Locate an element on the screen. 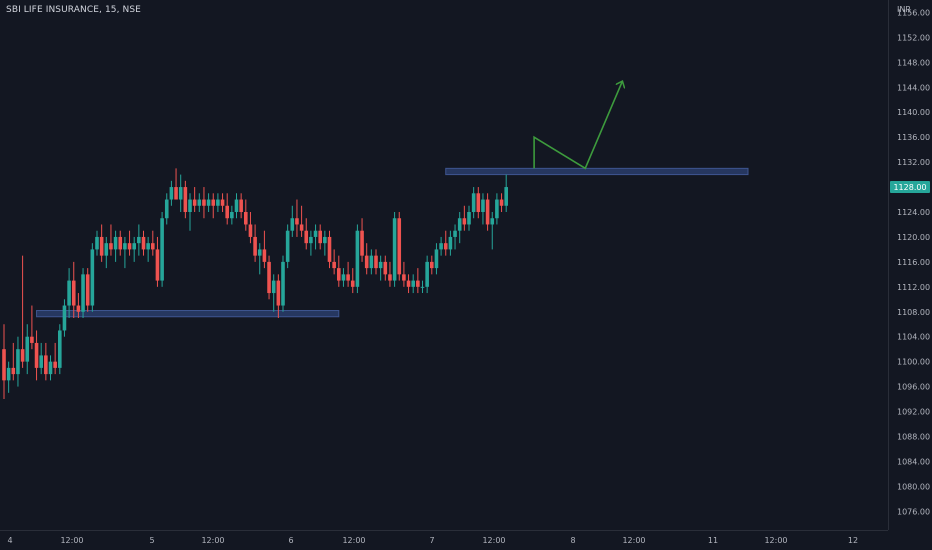 The width and height of the screenshot is (932, 550). chart-title: SBI LIFE INSURANCE15NSE is located at coordinates (73, 10).